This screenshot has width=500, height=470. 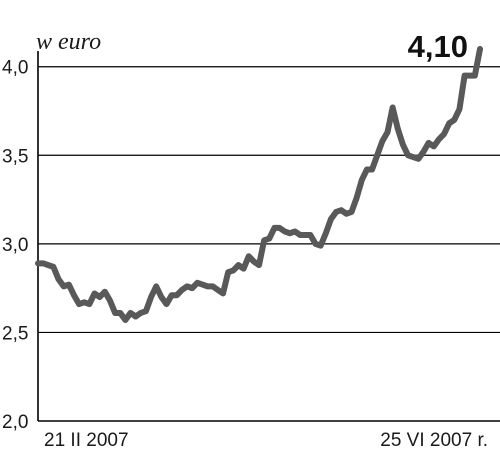 I want to click on x-end-label: 25 VI 2007 r., so click(x=434, y=440).